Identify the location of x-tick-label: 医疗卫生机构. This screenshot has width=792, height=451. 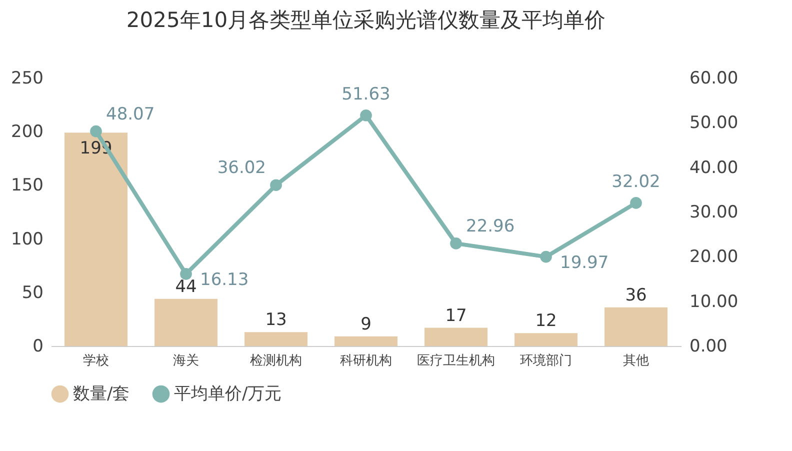
(456, 361).